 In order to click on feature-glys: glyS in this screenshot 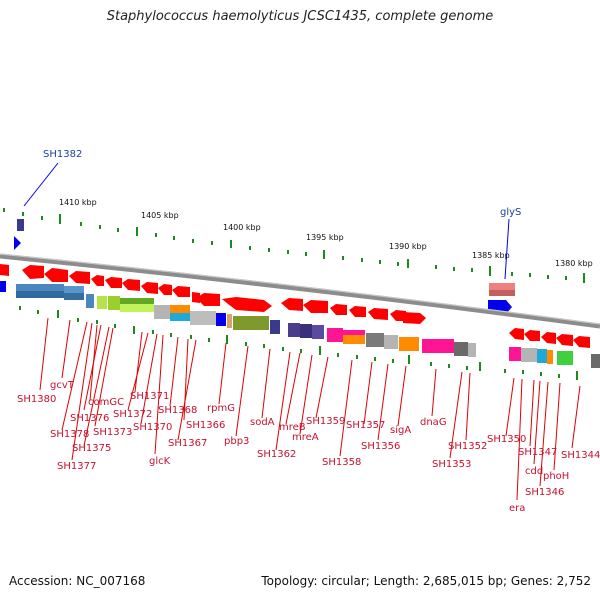, I will do `click(504, 260)`.